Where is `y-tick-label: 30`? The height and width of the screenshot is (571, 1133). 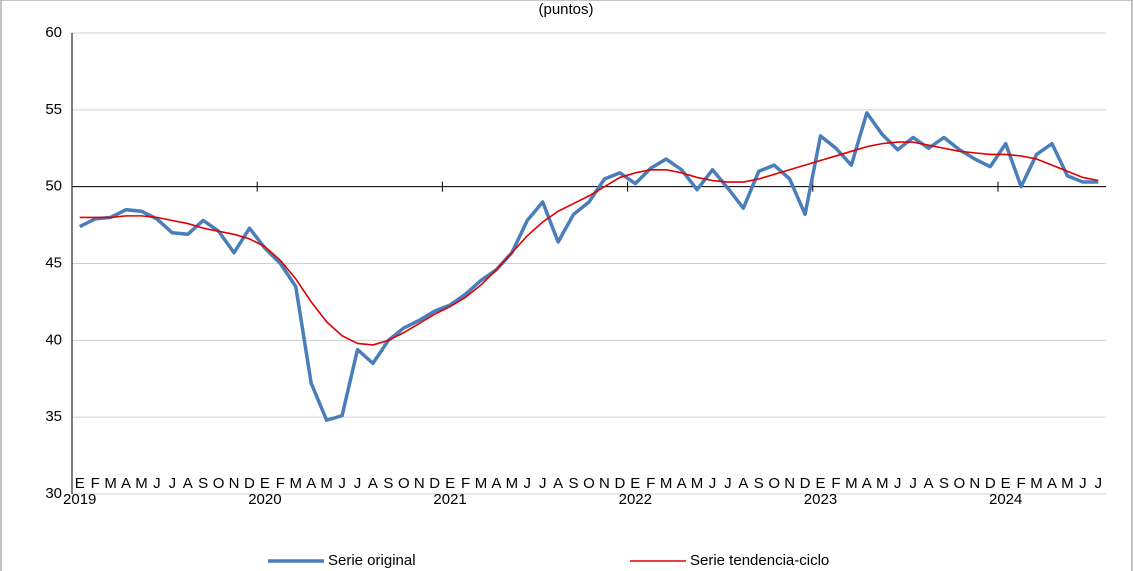
y-tick-label: 30 is located at coordinates (53, 493).